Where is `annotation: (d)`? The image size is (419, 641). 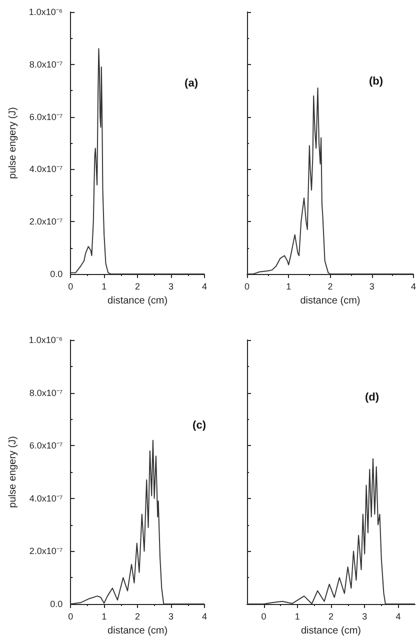 annotation: (d) is located at coordinates (372, 398).